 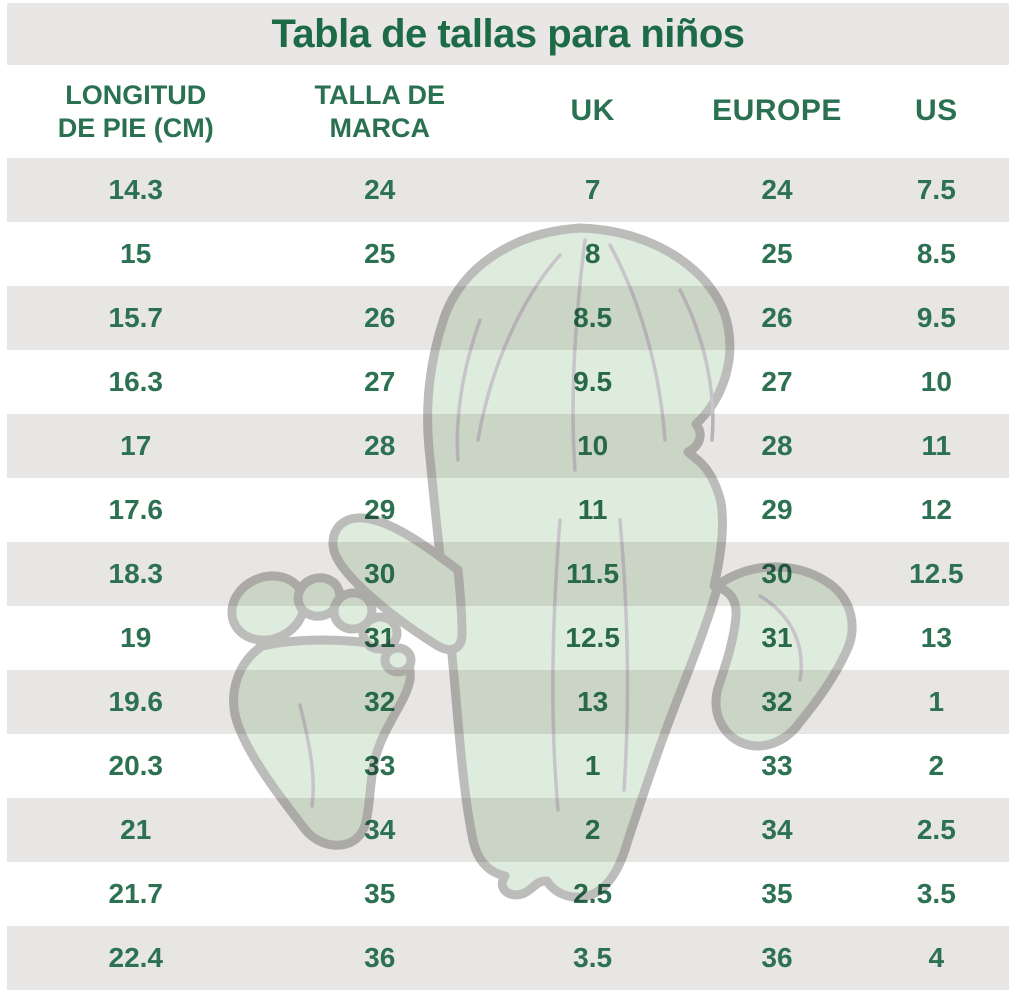 What do you see at coordinates (508, 958) in the screenshot?
I see `table-row: 22.4 36 3.5 36 4` at bounding box center [508, 958].